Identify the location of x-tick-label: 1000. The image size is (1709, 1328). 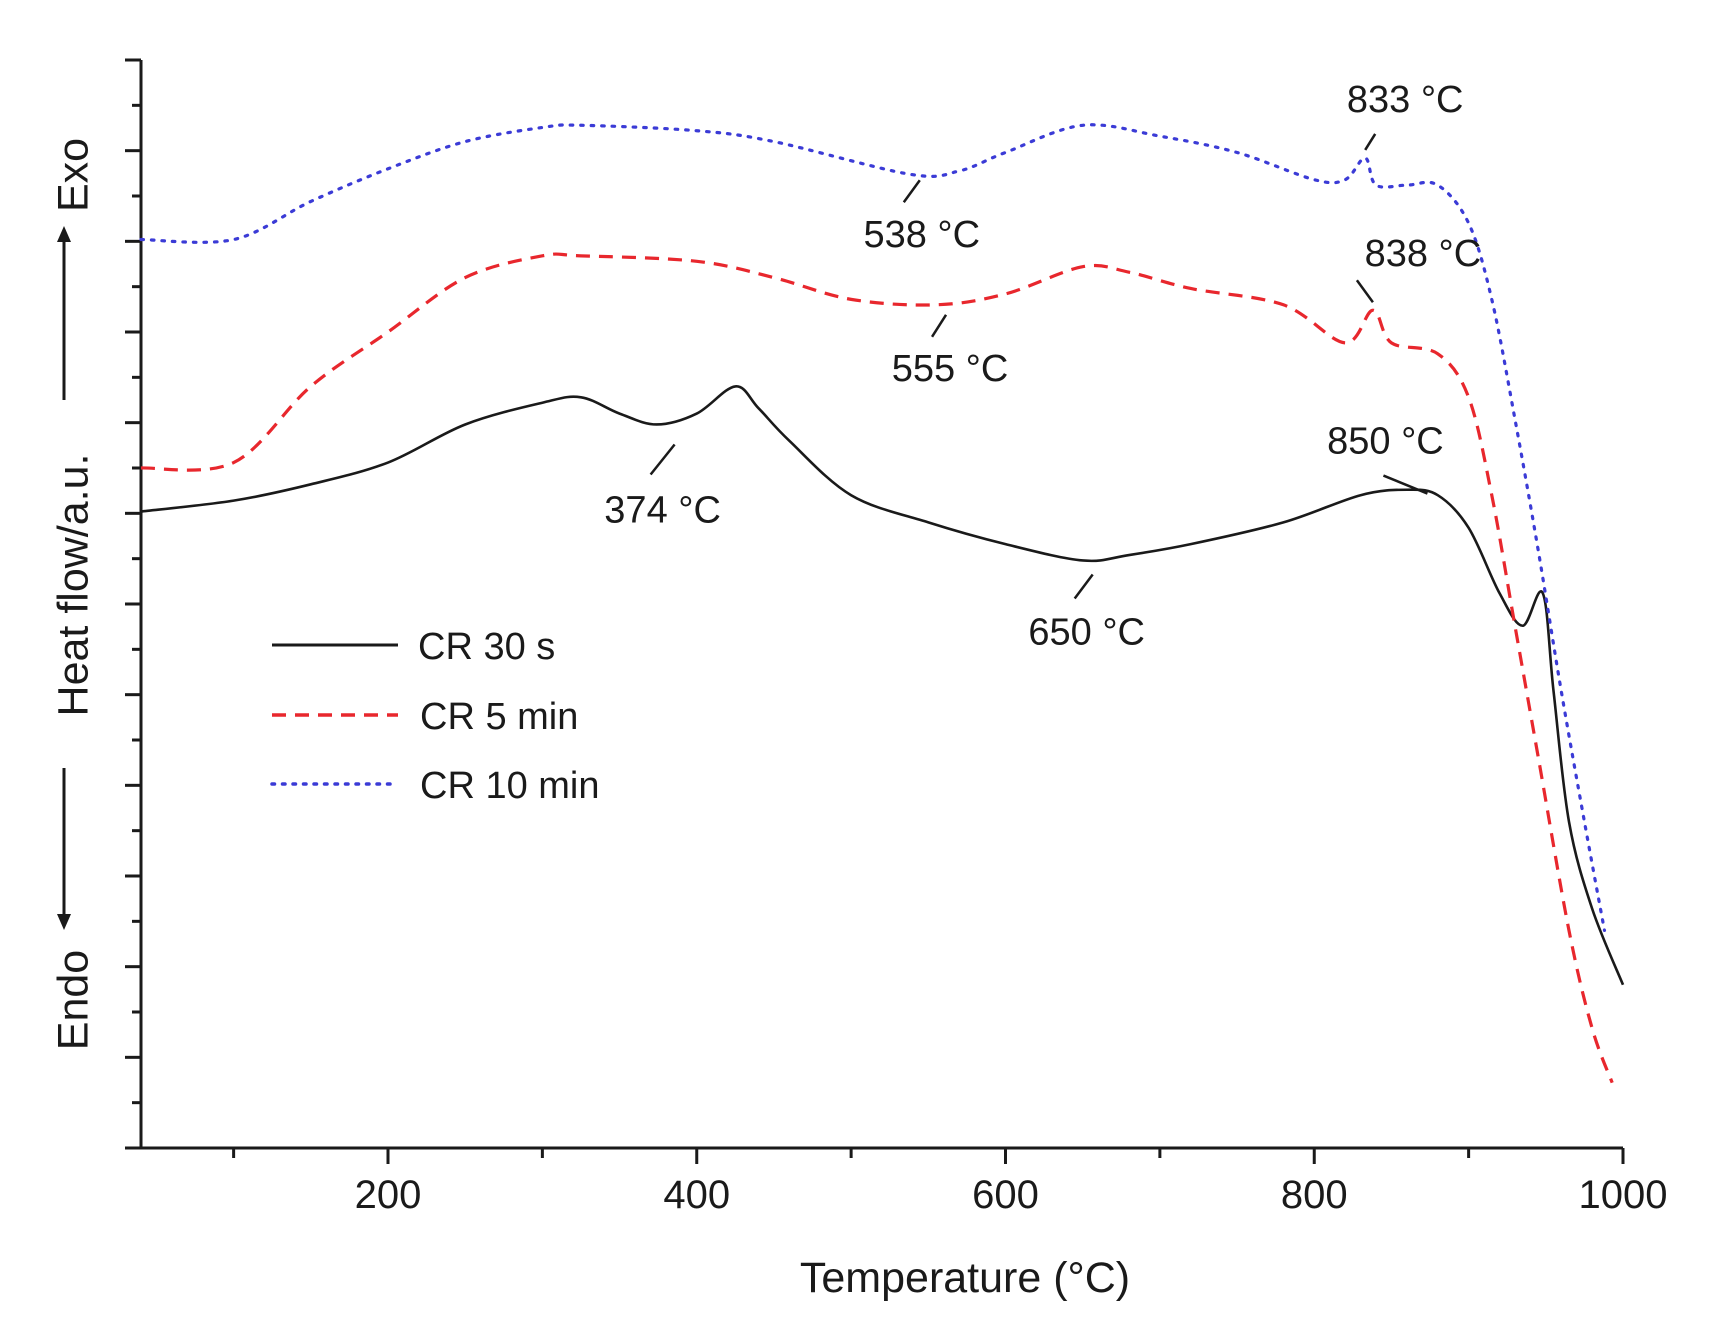
(1623, 1195).